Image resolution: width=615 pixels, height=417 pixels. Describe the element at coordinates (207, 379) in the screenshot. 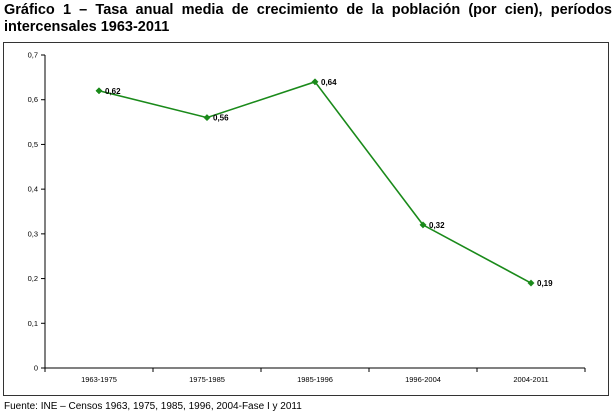

I see `x-tick-label: 1975-1985` at that location.